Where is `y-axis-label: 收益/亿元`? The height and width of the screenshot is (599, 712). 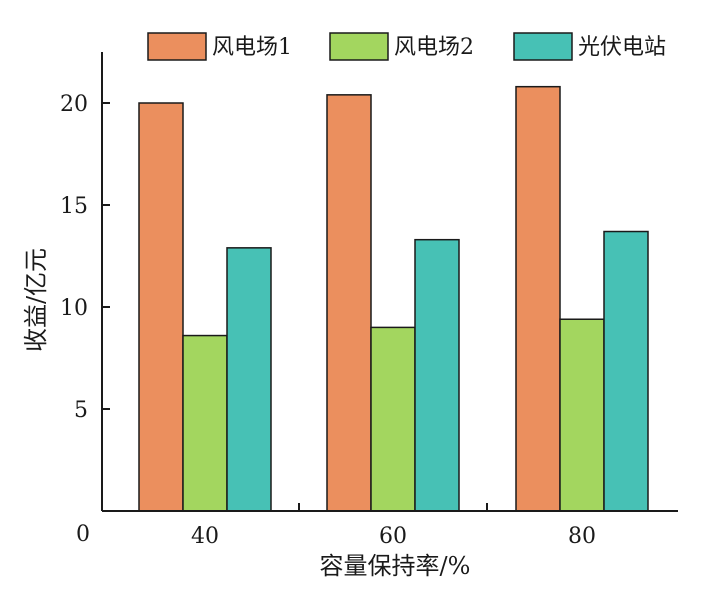
y-axis-label: 收益/亿元 is located at coordinates (36, 300).